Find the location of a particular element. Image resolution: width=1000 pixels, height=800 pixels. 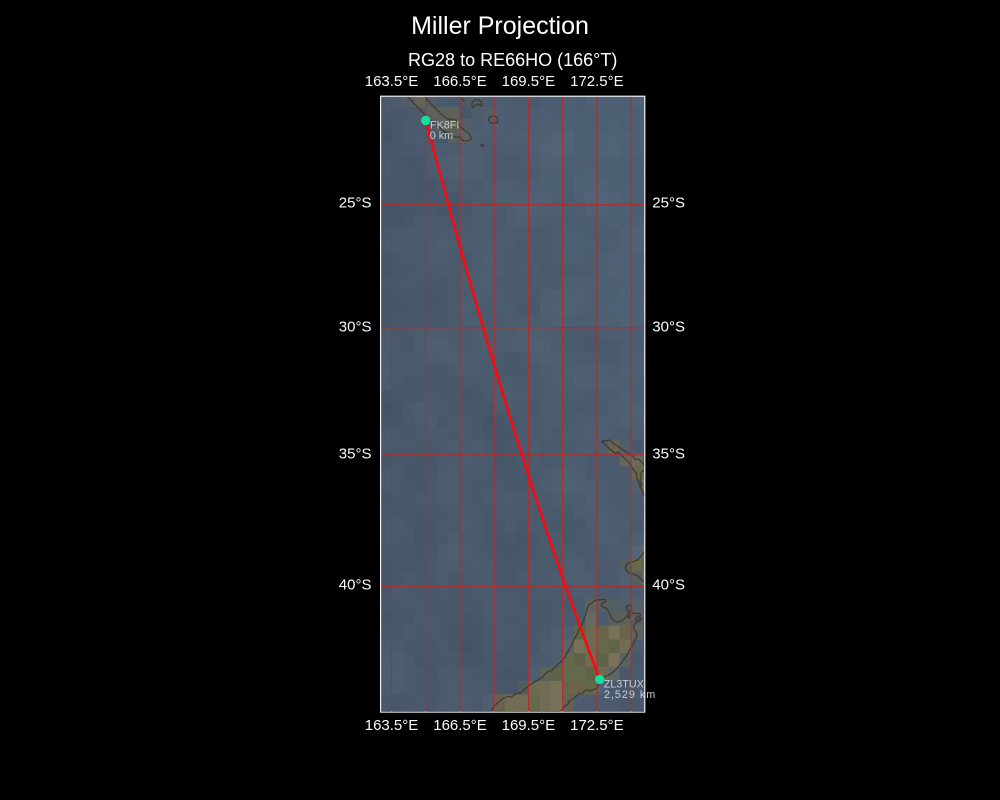

svg-text: ZL3TUX is located at coordinates (624, 684).